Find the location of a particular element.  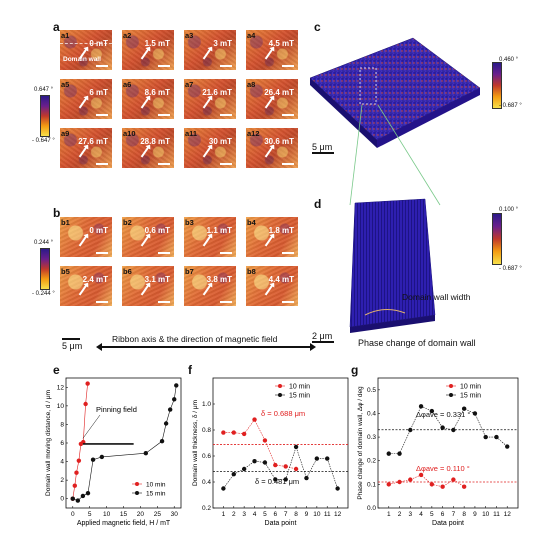

panel-label-d: d is located at coordinates (318, 204).